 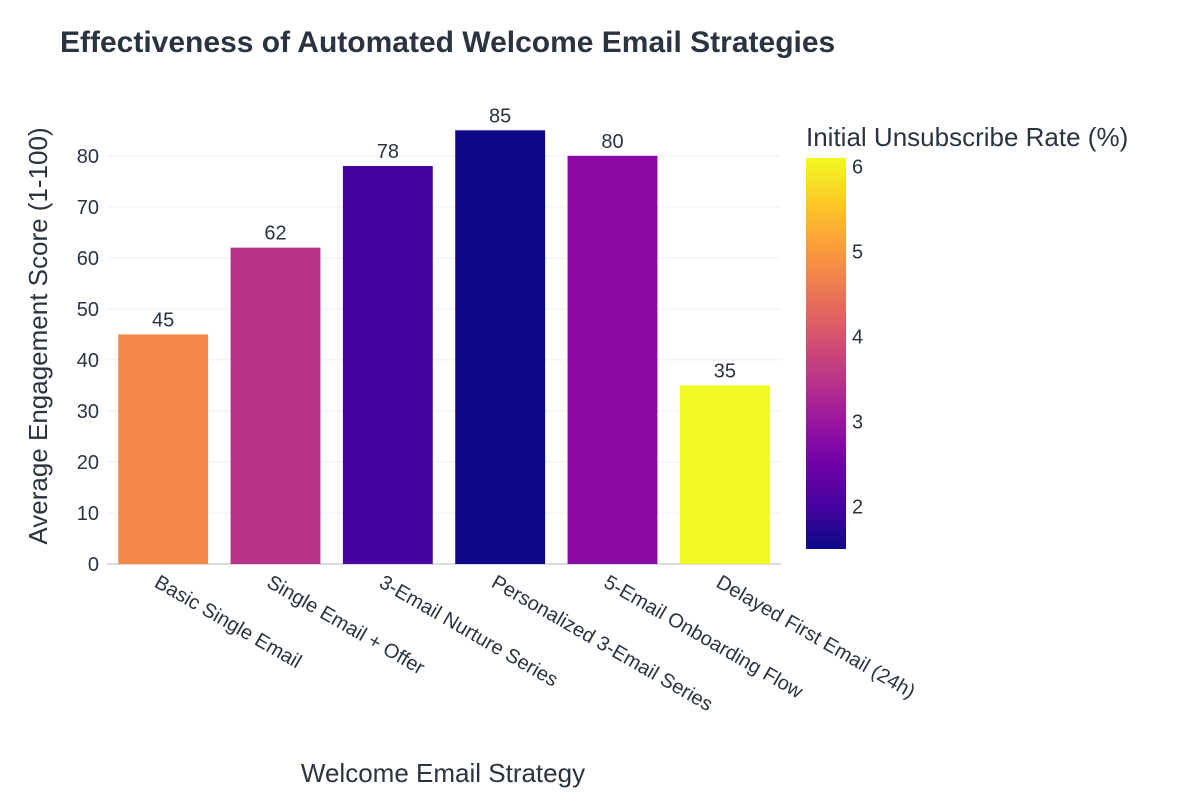 I want to click on x-tick-label: Delayed First Email (24h), so click(x=815, y=637).